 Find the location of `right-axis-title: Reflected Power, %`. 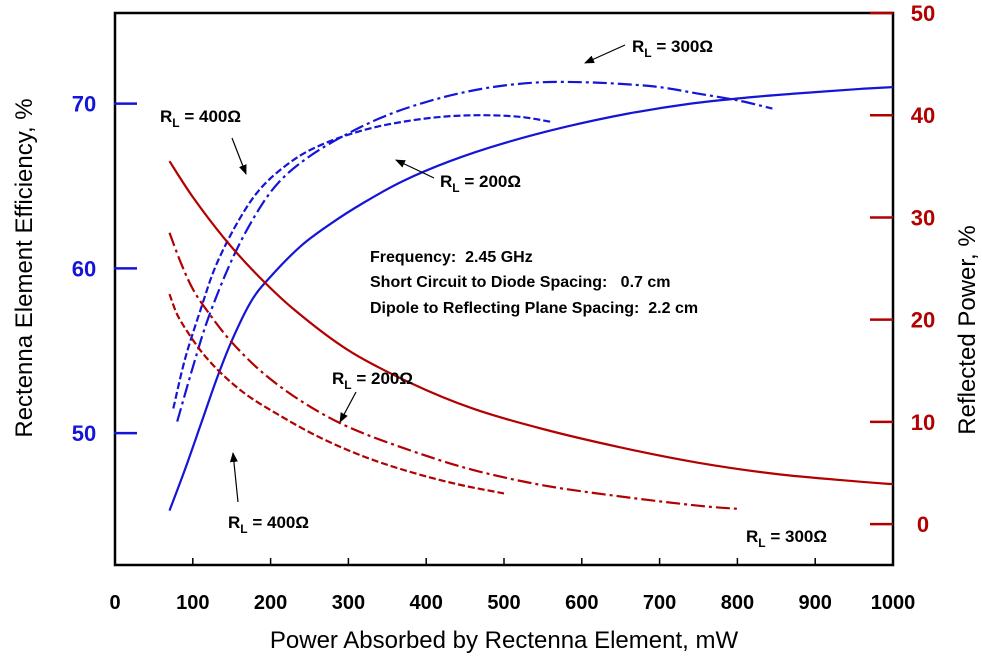

right-axis-title: Reflected Power, % is located at coordinates (967, 329).